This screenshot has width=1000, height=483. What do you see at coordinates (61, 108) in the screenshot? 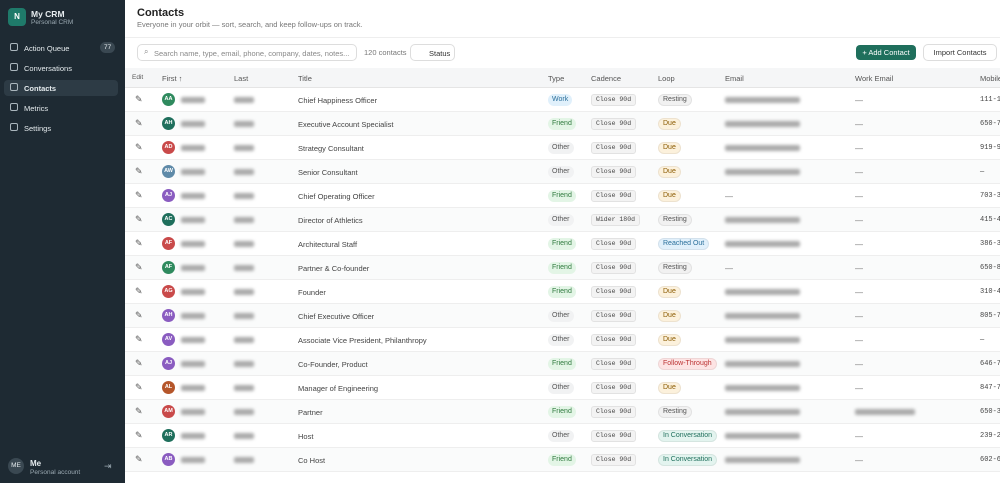
I see `nav-item: Metrics` at bounding box center [61, 108].